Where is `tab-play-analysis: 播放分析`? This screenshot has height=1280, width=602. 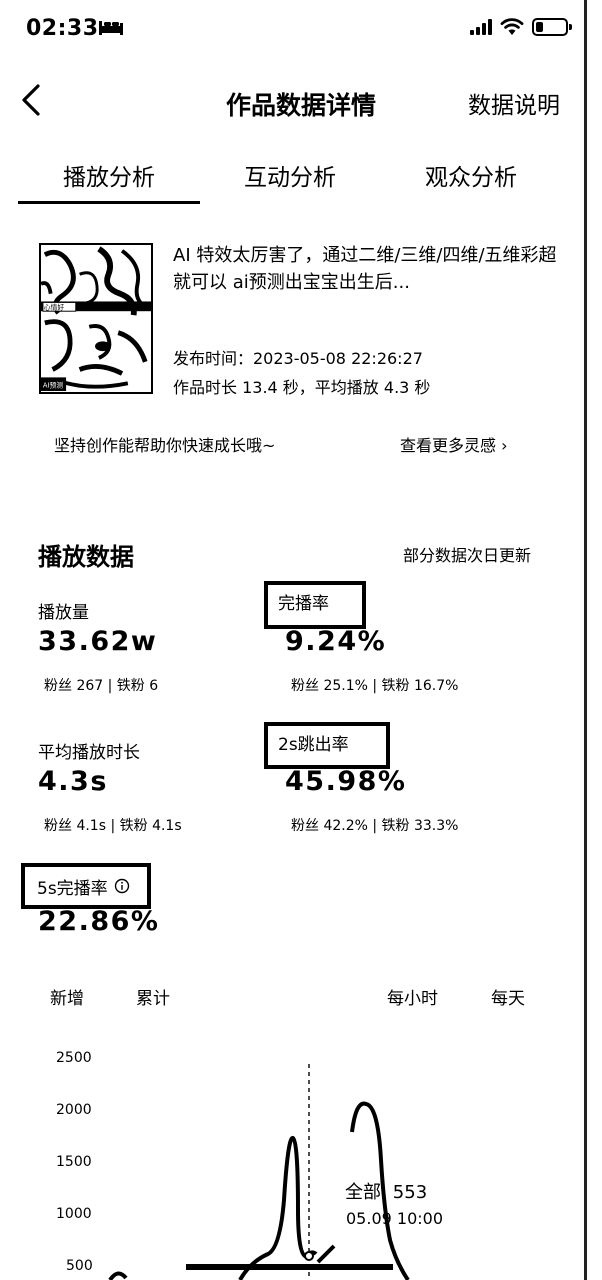 tab-play-analysis: 播放分析 is located at coordinates (109, 178).